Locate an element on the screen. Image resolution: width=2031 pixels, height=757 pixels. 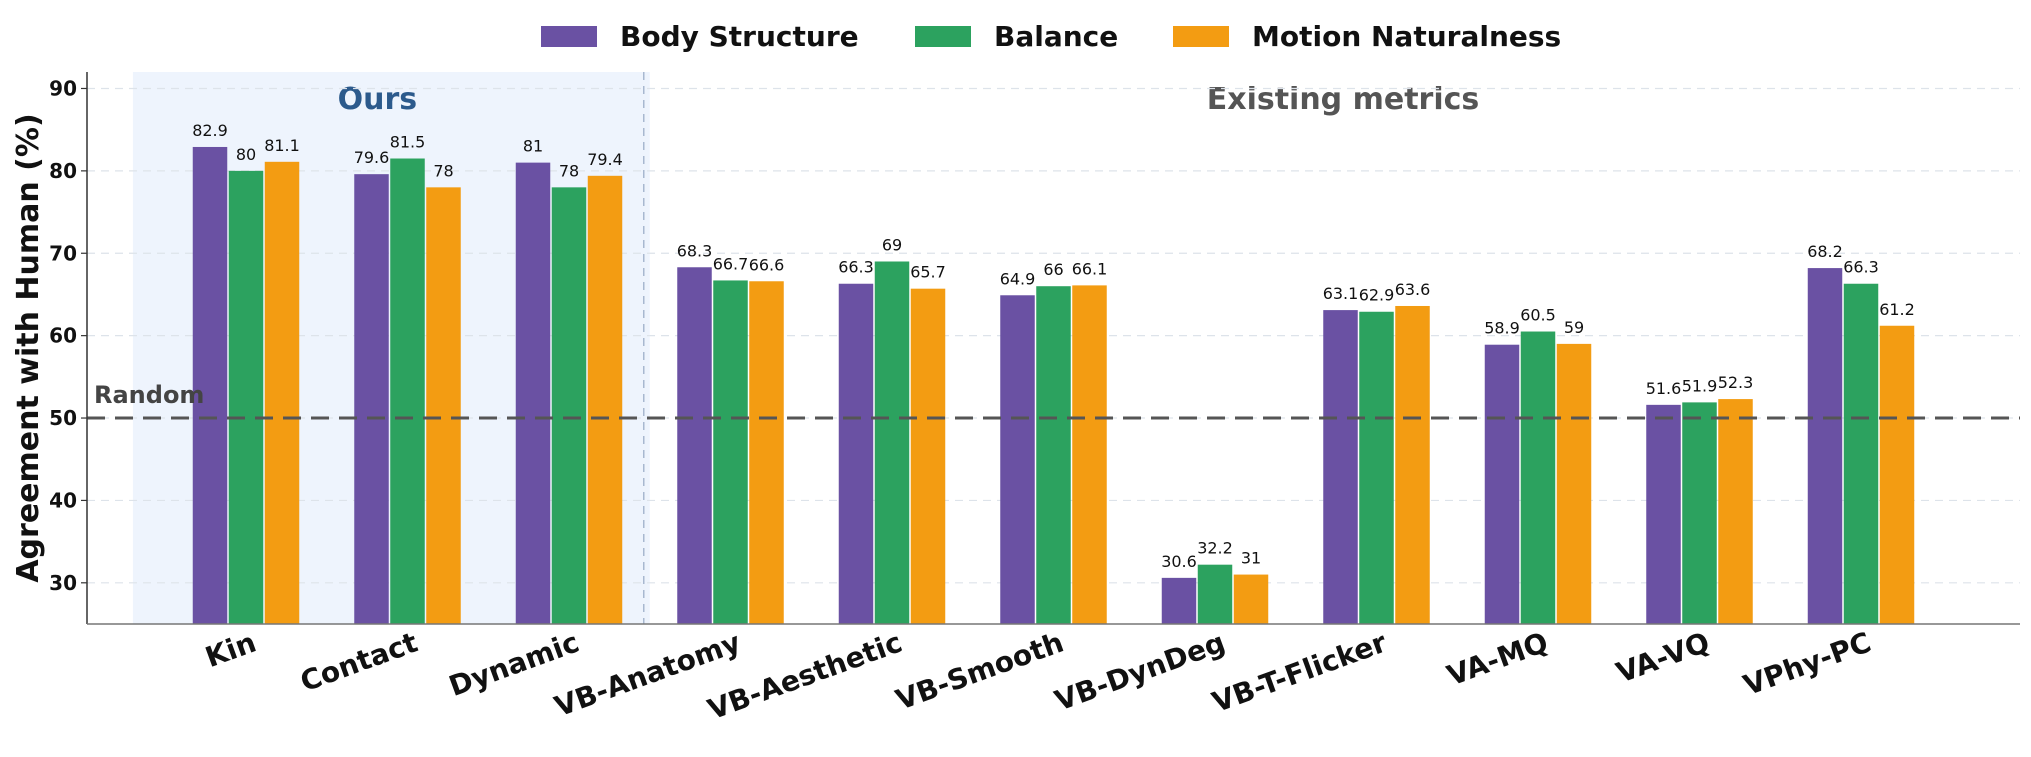
data-label: 66 is located at coordinates (1053, 269).